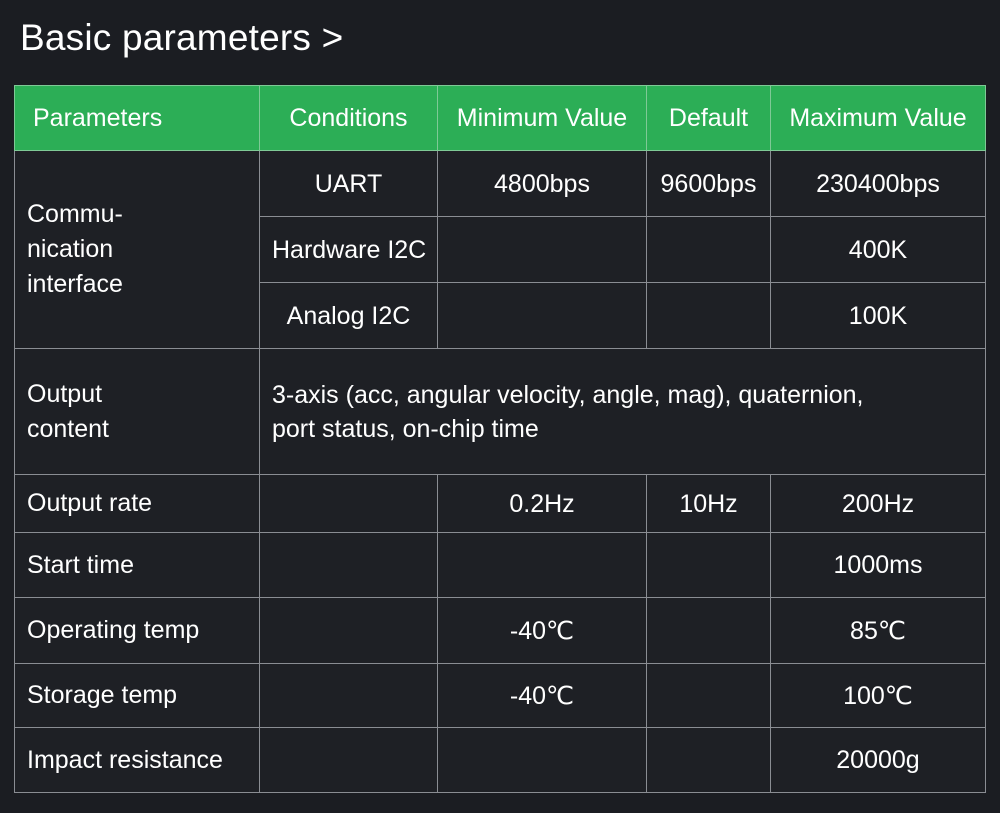 The image size is (1000, 813). I want to click on table-row: Impact resistance 20000g, so click(500, 760).